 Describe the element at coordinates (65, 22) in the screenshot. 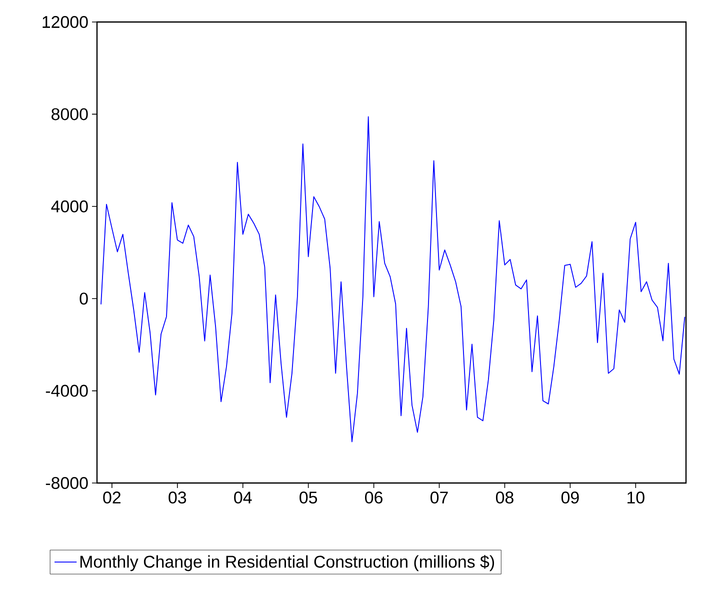

I see `y-tick-label: 12000` at that location.